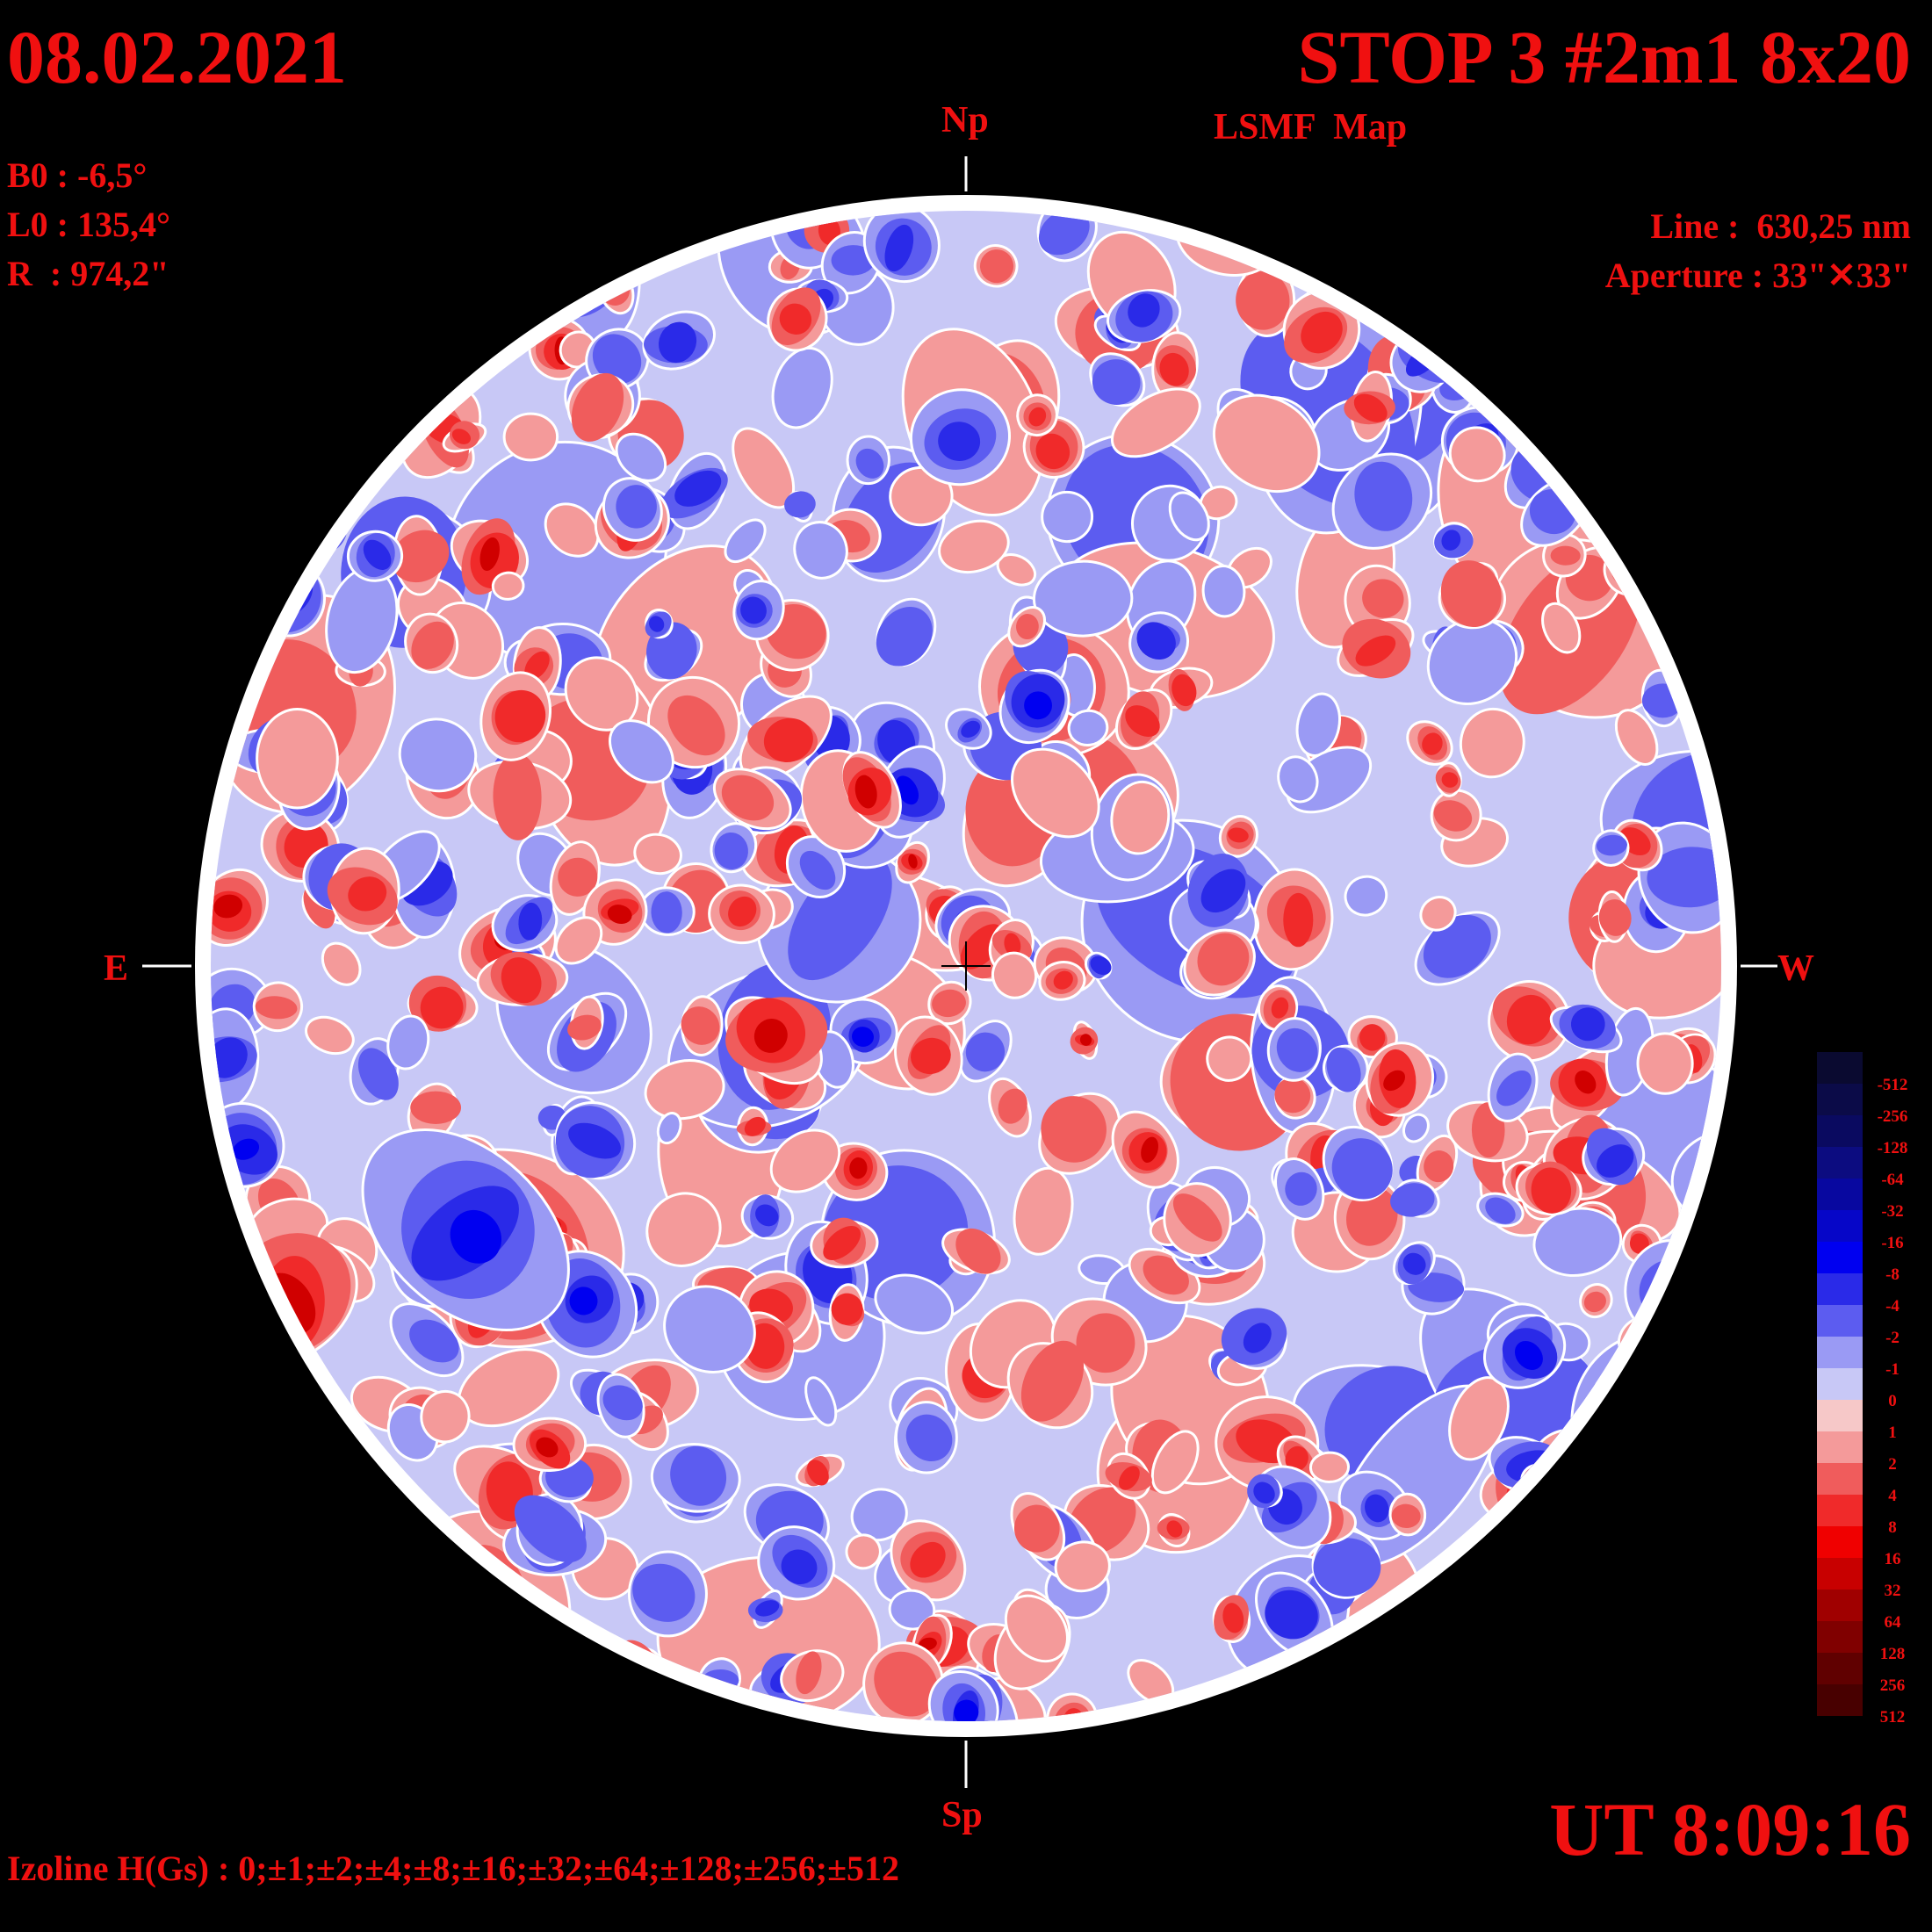  Describe the element at coordinates (965, 121) in the screenshot. I see `direction-north: Np` at that location.